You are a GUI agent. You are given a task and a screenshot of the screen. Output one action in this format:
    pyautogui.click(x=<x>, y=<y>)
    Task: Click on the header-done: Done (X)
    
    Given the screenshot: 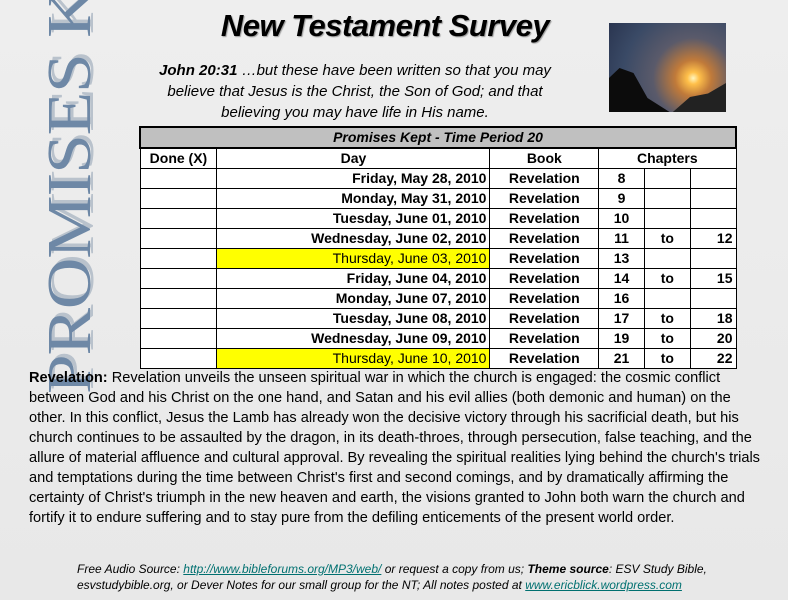 What is the action you would take?
    pyautogui.click(x=178, y=158)
    